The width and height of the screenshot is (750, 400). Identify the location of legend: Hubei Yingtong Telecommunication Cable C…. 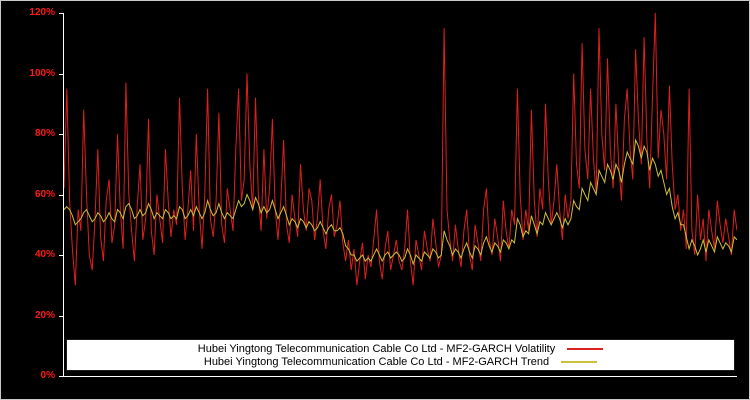
(400, 355).